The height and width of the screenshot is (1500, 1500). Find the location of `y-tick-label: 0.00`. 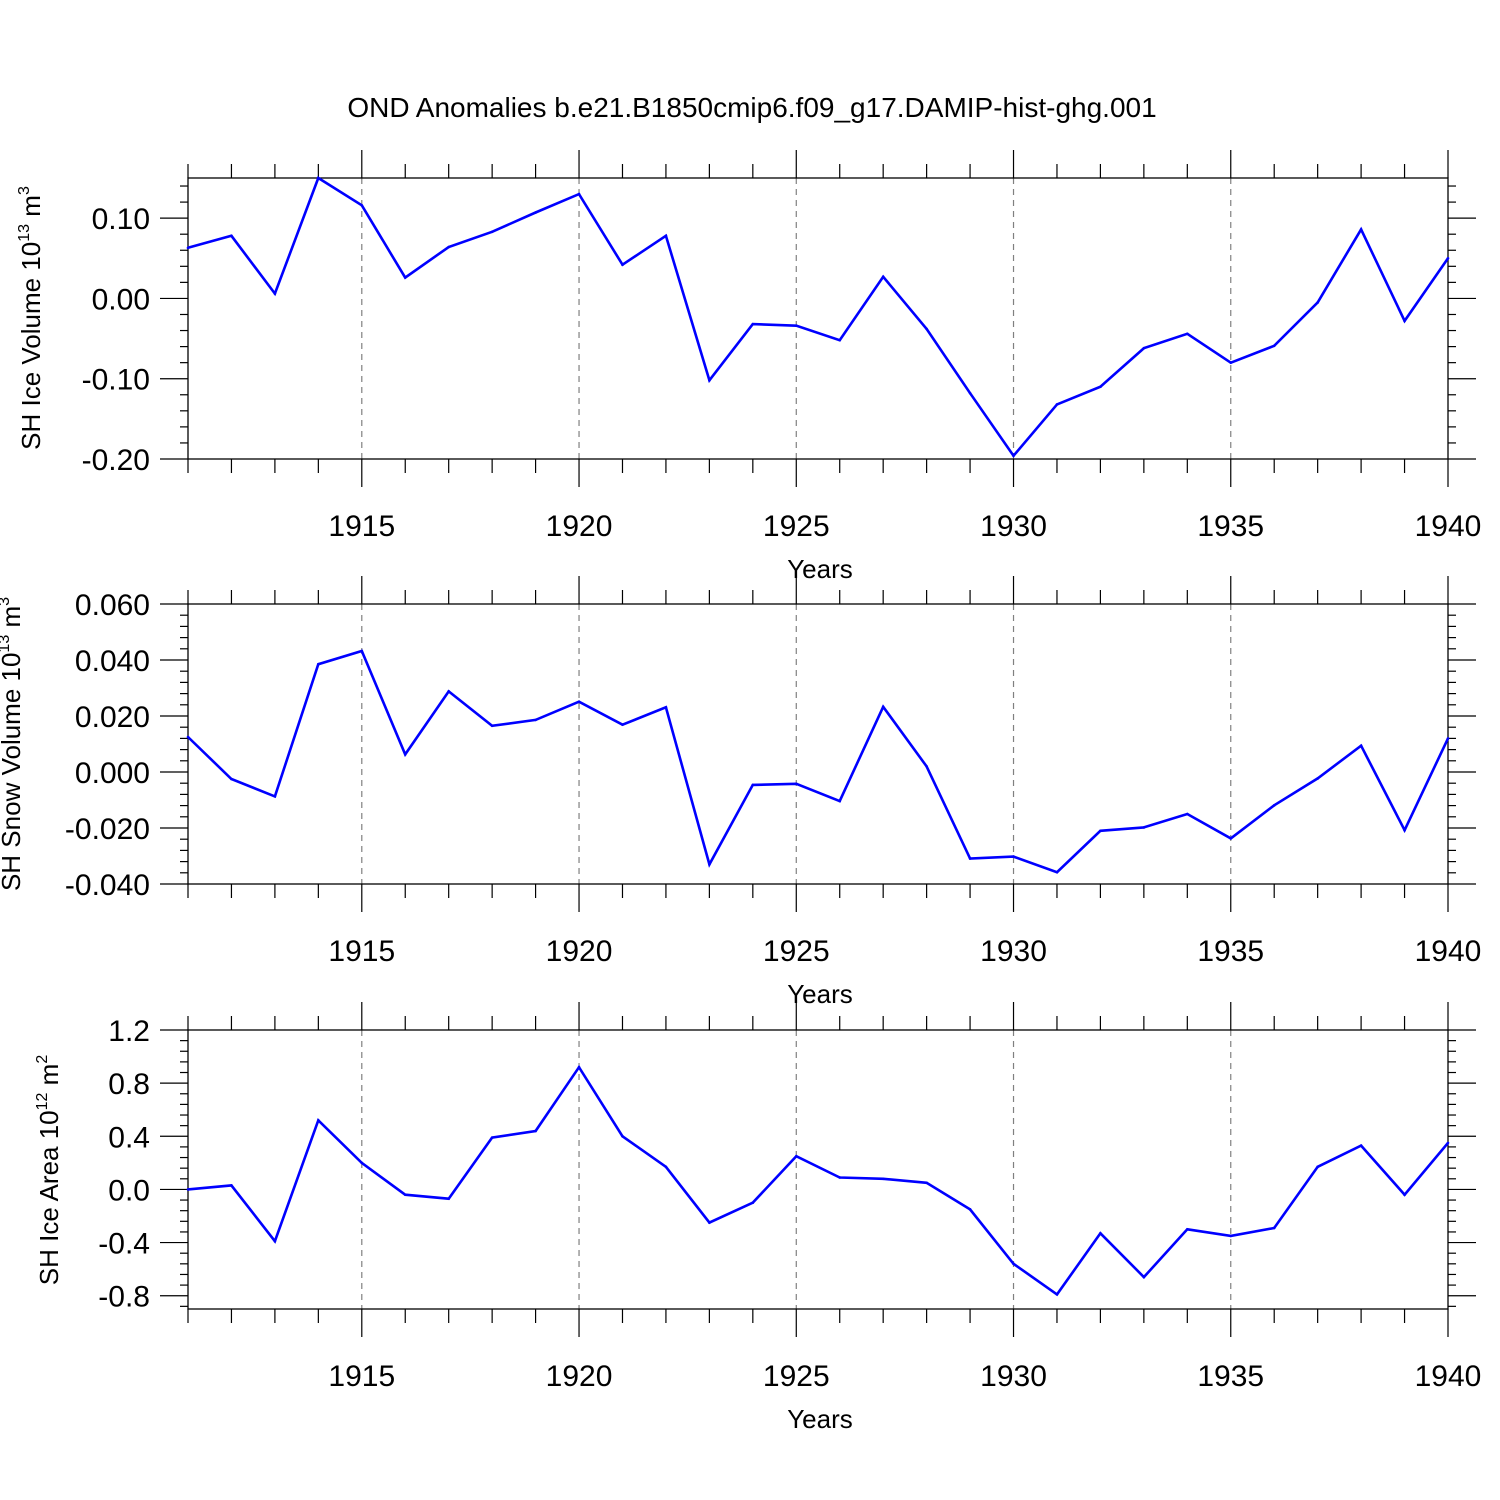

y-tick-label: 0.00 is located at coordinates (121, 299).